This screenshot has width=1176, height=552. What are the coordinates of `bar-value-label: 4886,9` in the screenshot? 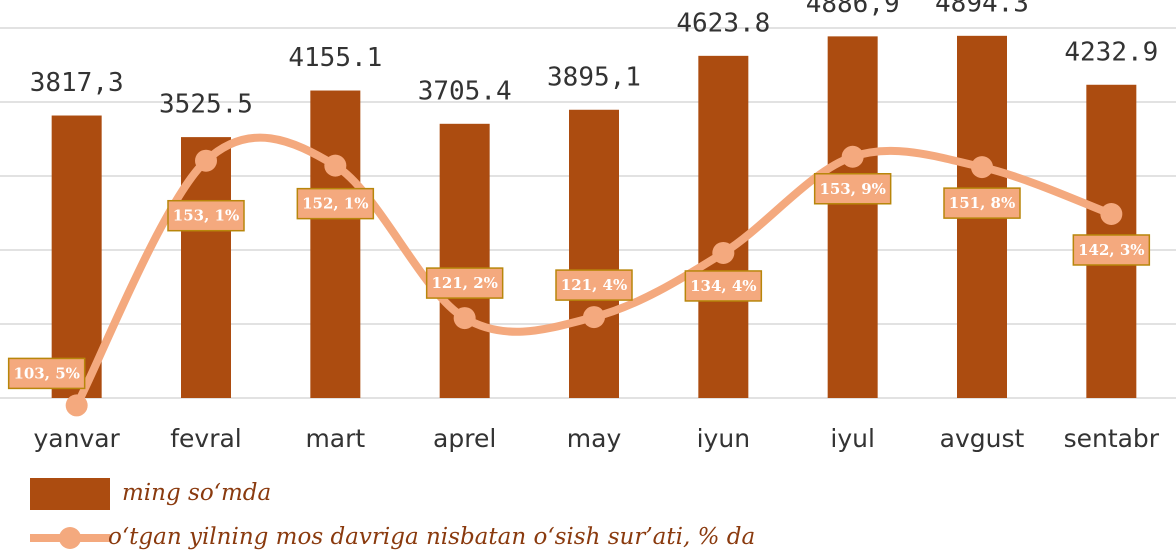 It's located at (853, 9).